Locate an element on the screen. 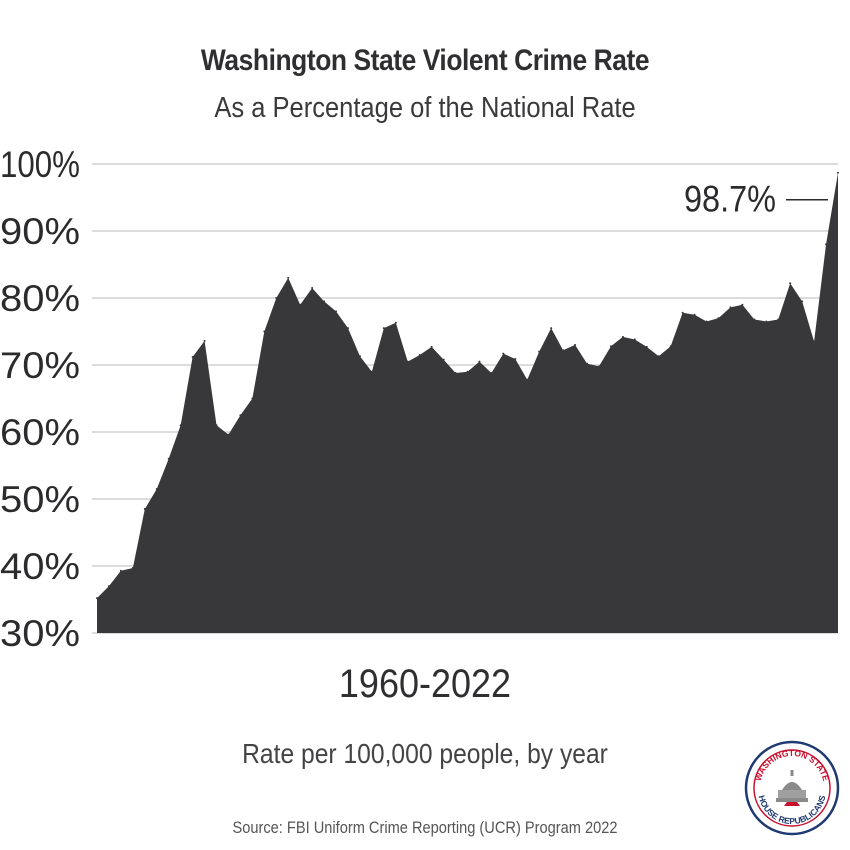  chart-subtitle: As a Percentage of the National Rate is located at coordinates (425, 108).